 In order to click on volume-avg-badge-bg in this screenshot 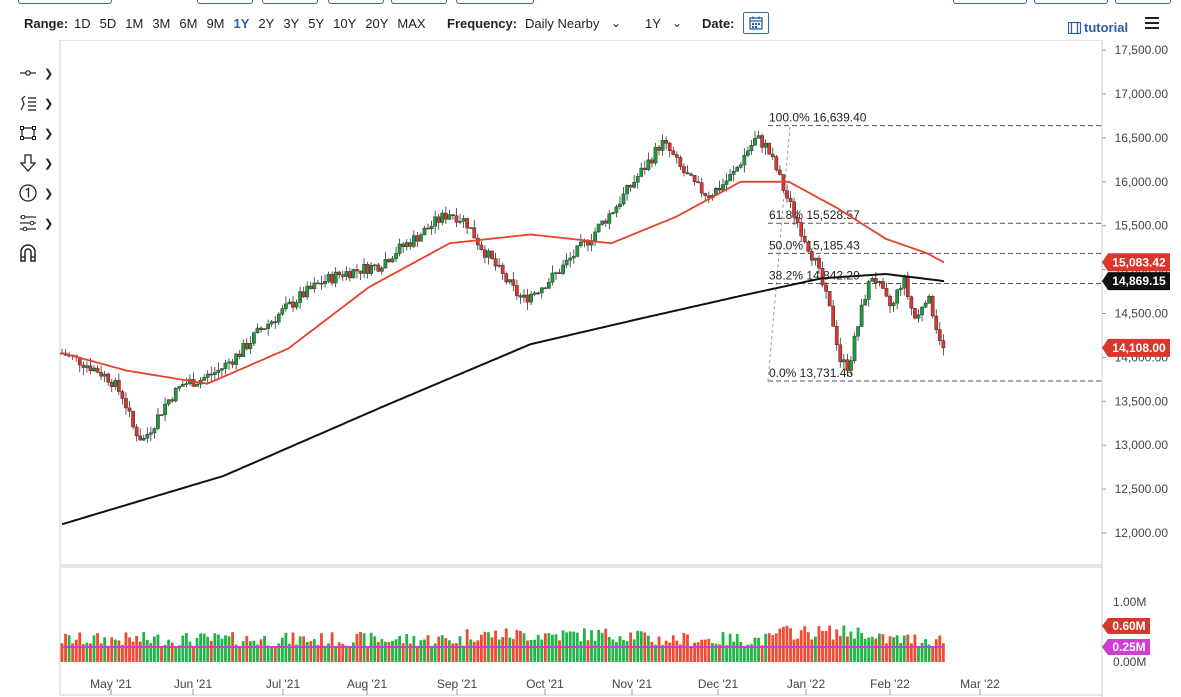, I will do `click(1126, 647)`.